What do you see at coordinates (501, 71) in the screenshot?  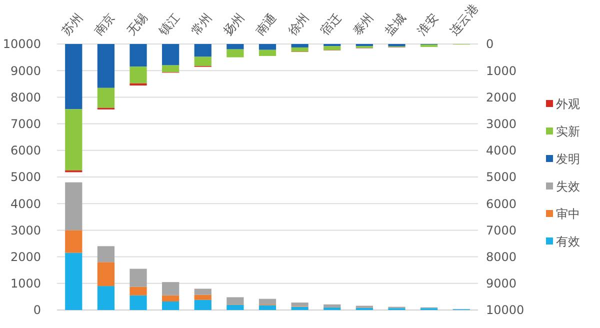 I see `y2-tick-label: 1000` at bounding box center [501, 71].